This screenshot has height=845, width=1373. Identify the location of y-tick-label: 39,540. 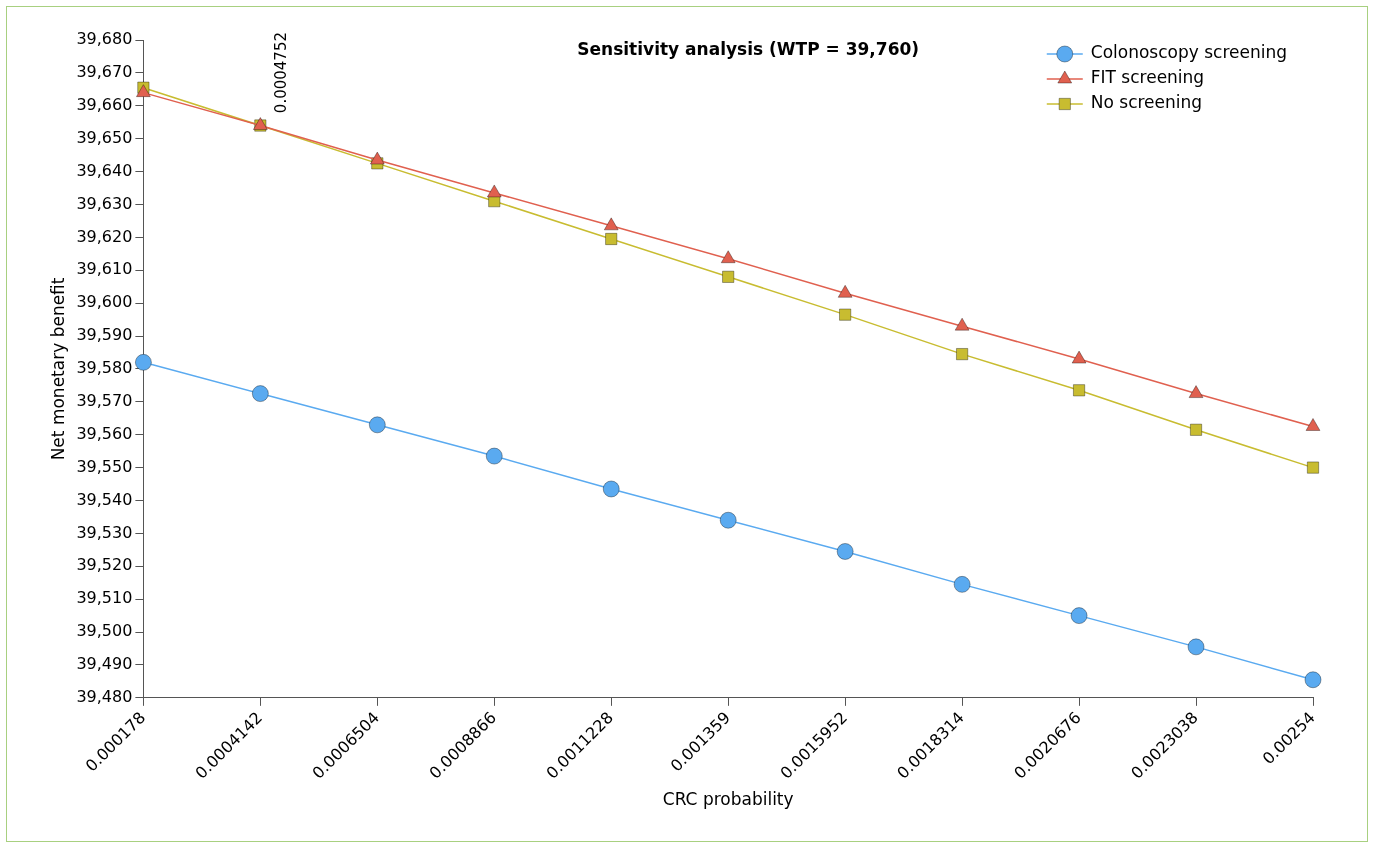
(104, 499).